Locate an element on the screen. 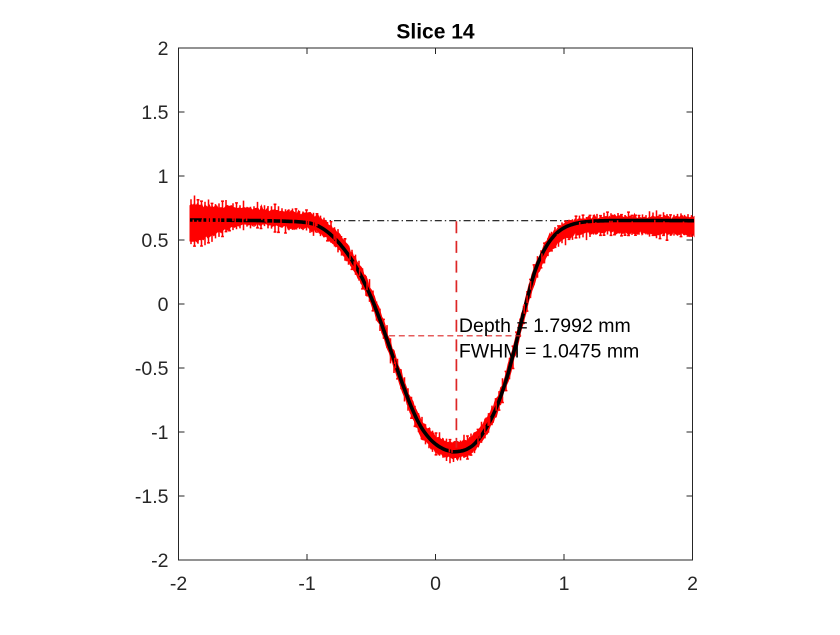 The height and width of the screenshot is (635, 840). svg-text: Slice 14 is located at coordinates (435, 32).